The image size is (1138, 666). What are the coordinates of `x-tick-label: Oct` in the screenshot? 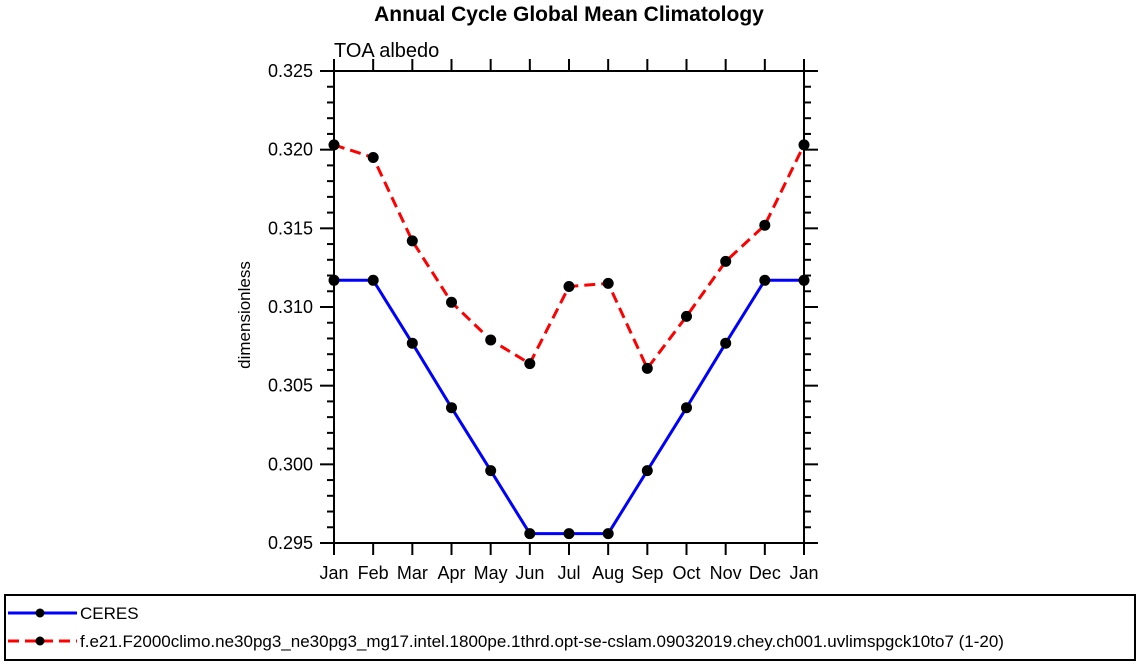 It's located at (686, 573).